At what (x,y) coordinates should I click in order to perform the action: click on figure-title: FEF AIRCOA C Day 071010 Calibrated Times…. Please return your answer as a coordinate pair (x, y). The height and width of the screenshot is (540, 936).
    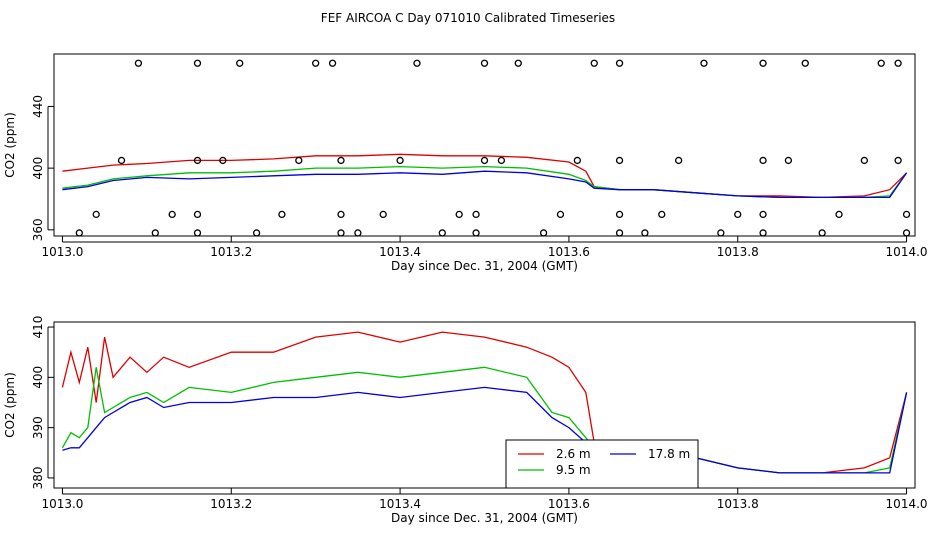
    Looking at the image, I should click on (468, 18).